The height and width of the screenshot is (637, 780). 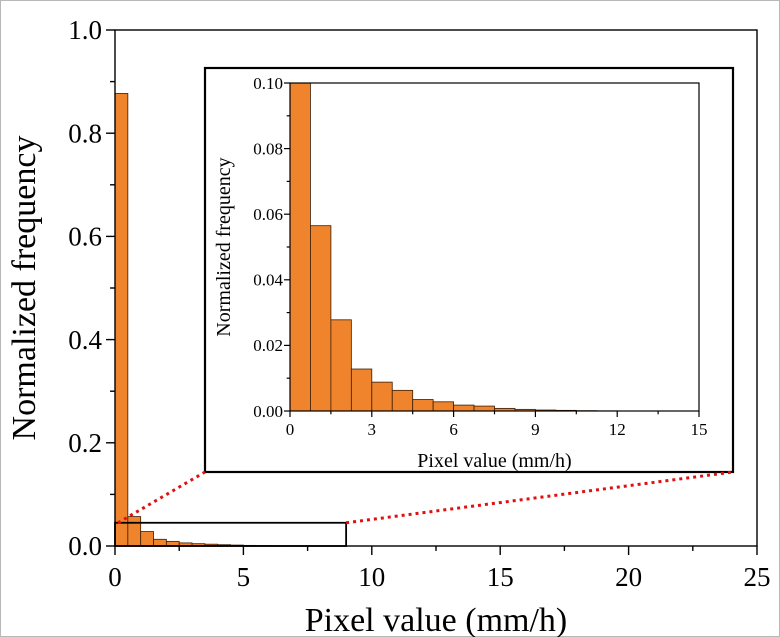 I want to click on zoom-connector-right, so click(x=539, y=497).